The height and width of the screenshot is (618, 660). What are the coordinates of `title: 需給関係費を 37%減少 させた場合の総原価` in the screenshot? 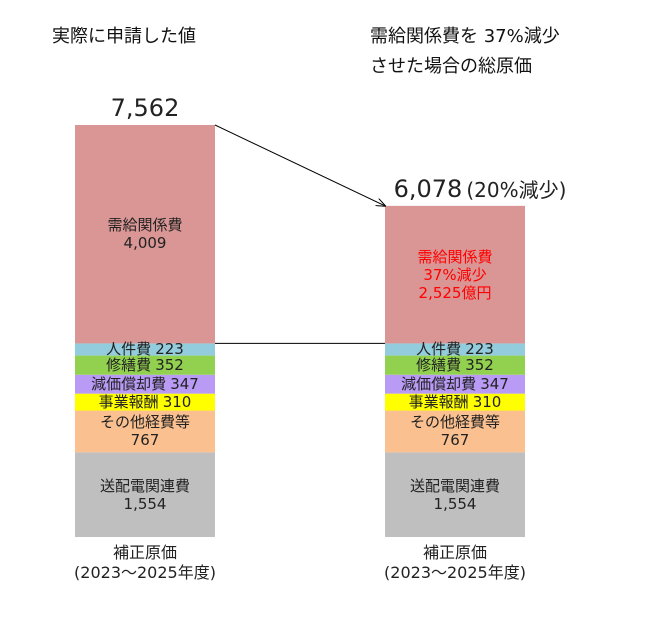 It's located at (465, 51).